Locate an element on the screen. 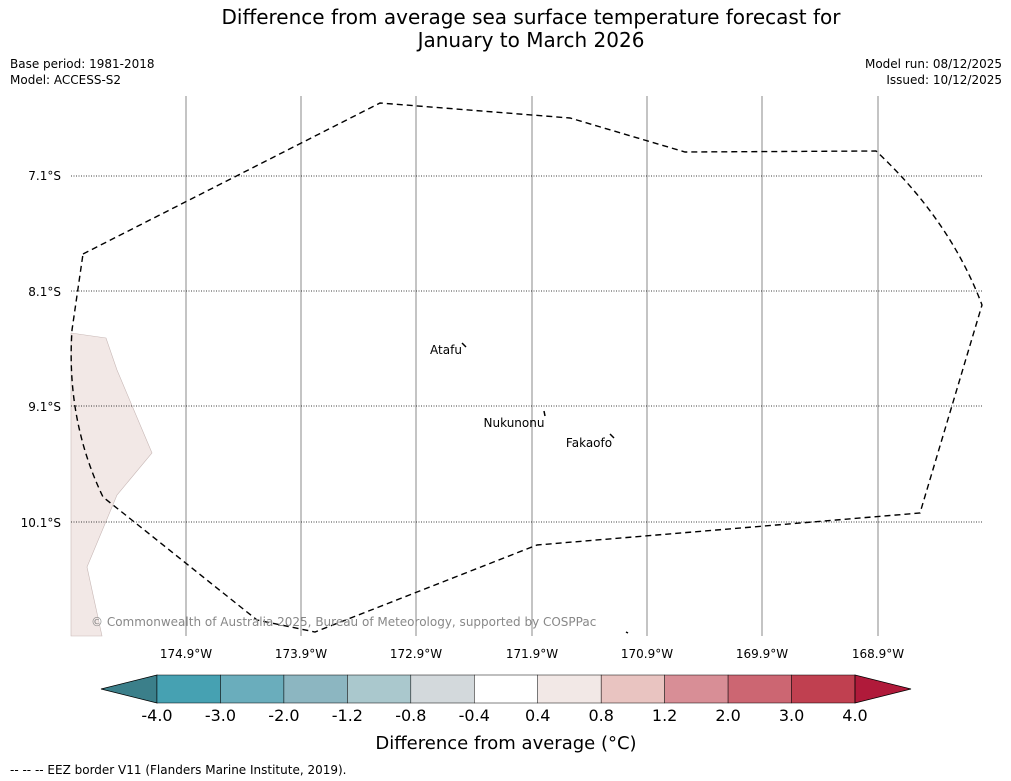  meta-left: Base period: 1981-2018 Model: ACCESS-S2 is located at coordinates (82, 72).